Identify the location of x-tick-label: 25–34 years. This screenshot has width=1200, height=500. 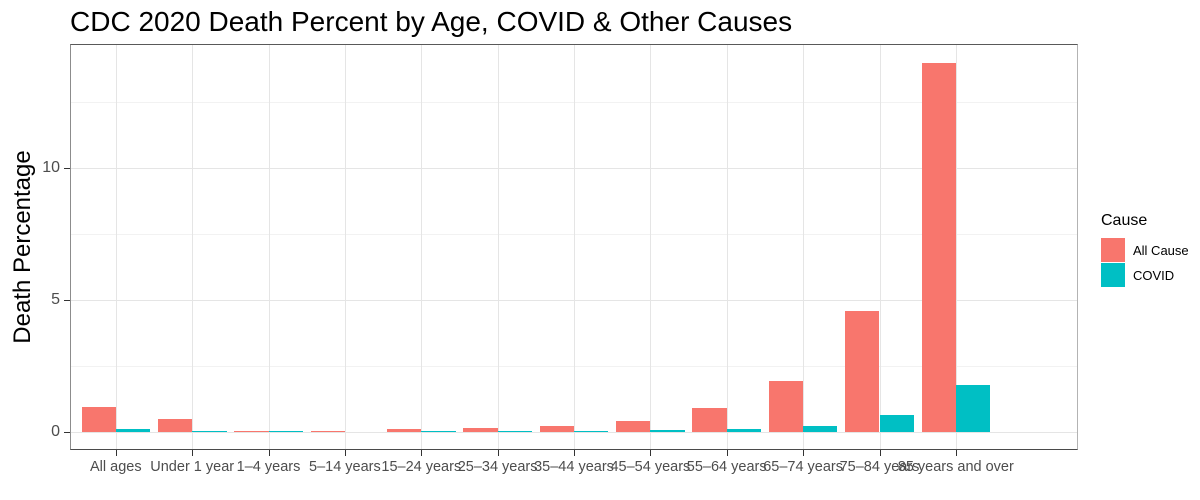
(497, 467).